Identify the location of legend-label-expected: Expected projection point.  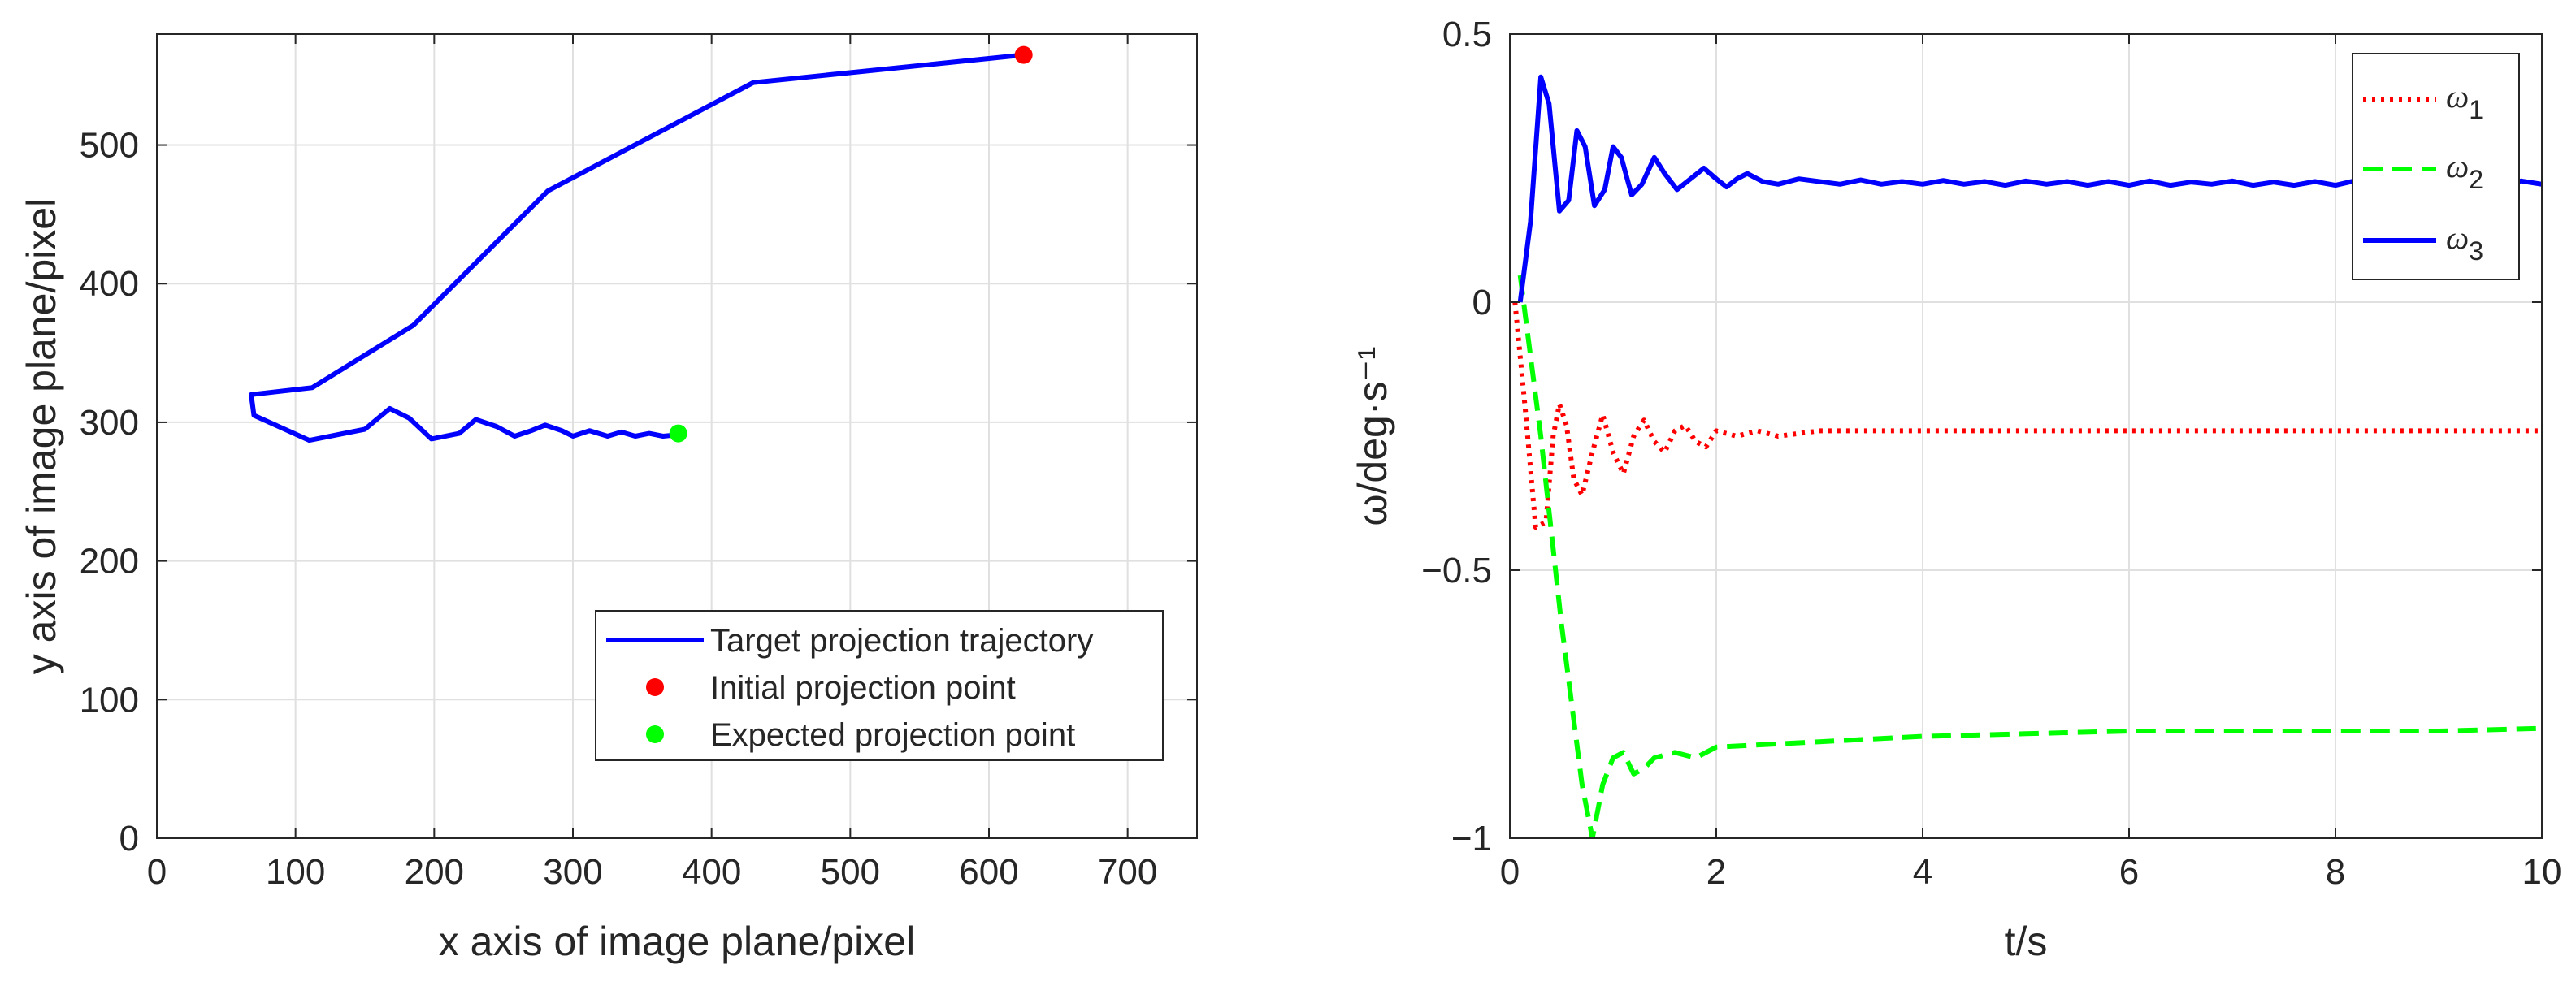
(893, 735).